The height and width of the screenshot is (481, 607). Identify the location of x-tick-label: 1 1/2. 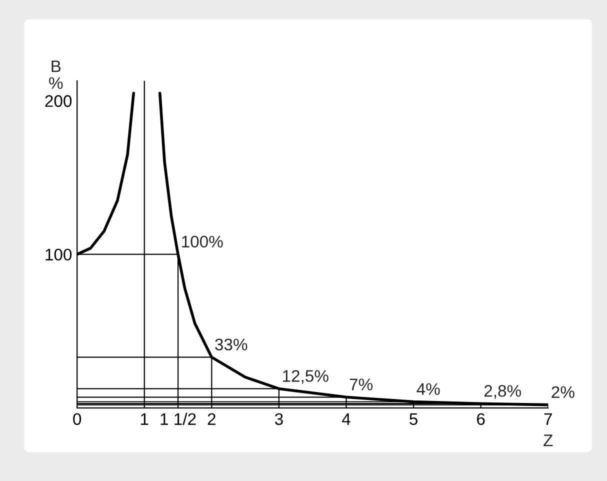
(178, 418).